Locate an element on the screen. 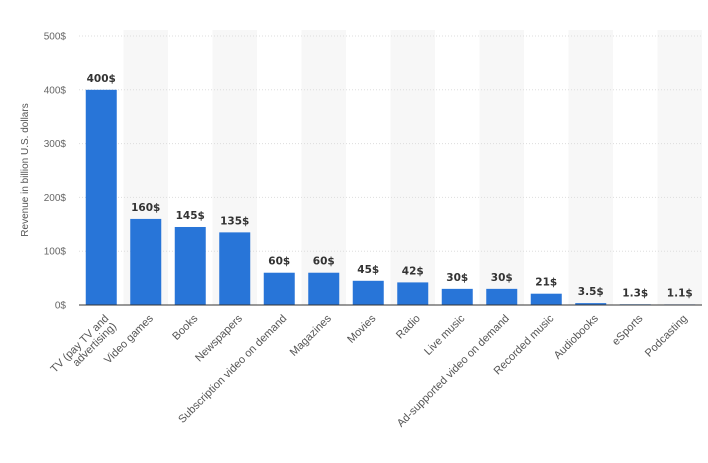 This screenshot has height=463, width=708. x-tick-label: eSports is located at coordinates (628, 330).